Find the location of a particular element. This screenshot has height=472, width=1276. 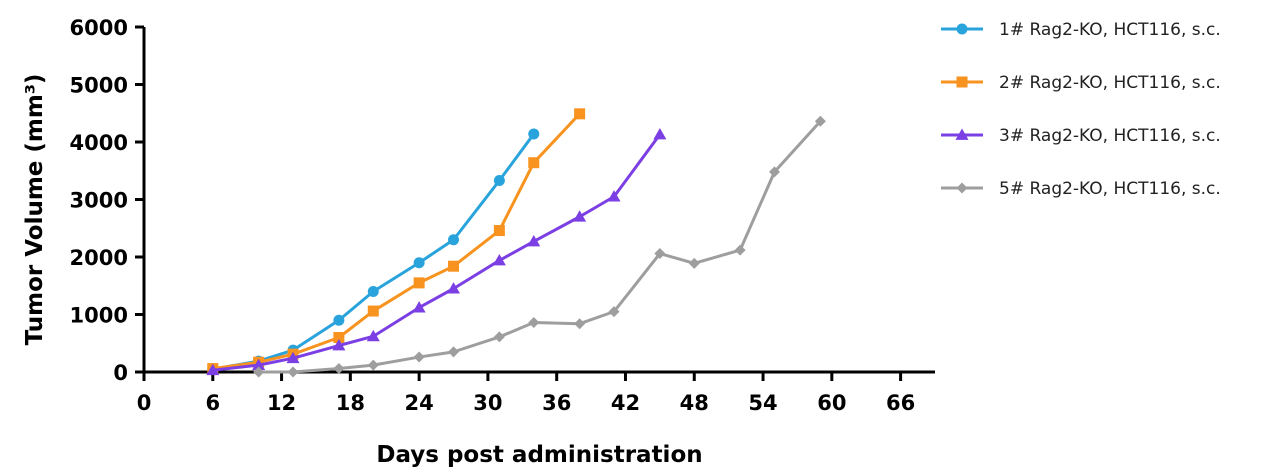

legend-label: 5# Rag2-KO, HCT116, s.c. is located at coordinates (1110, 189).